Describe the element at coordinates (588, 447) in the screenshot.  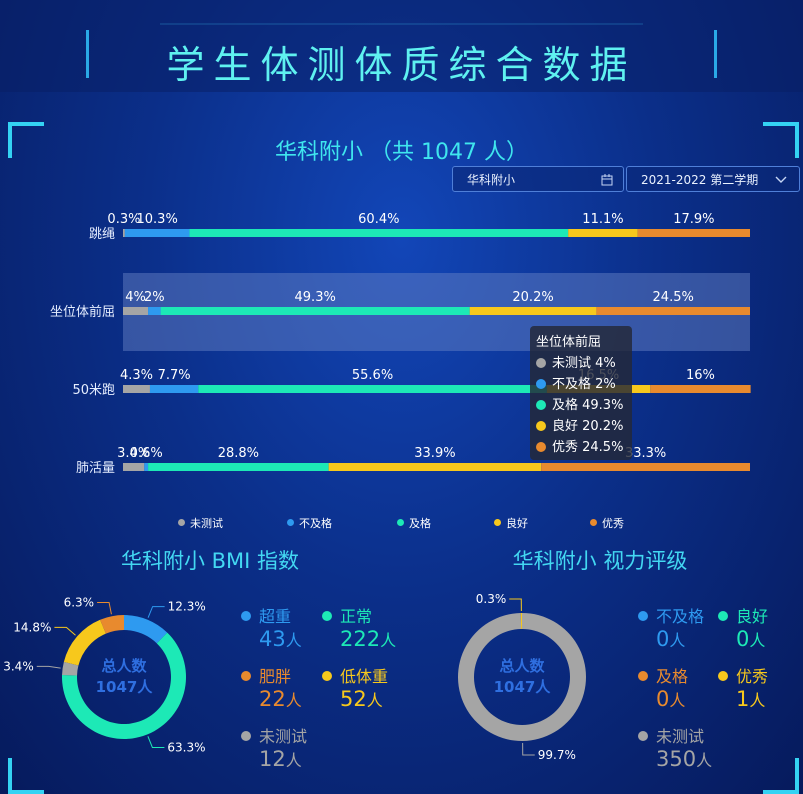
I see `tooltip-row-text: 优秀 24.5%` at that location.